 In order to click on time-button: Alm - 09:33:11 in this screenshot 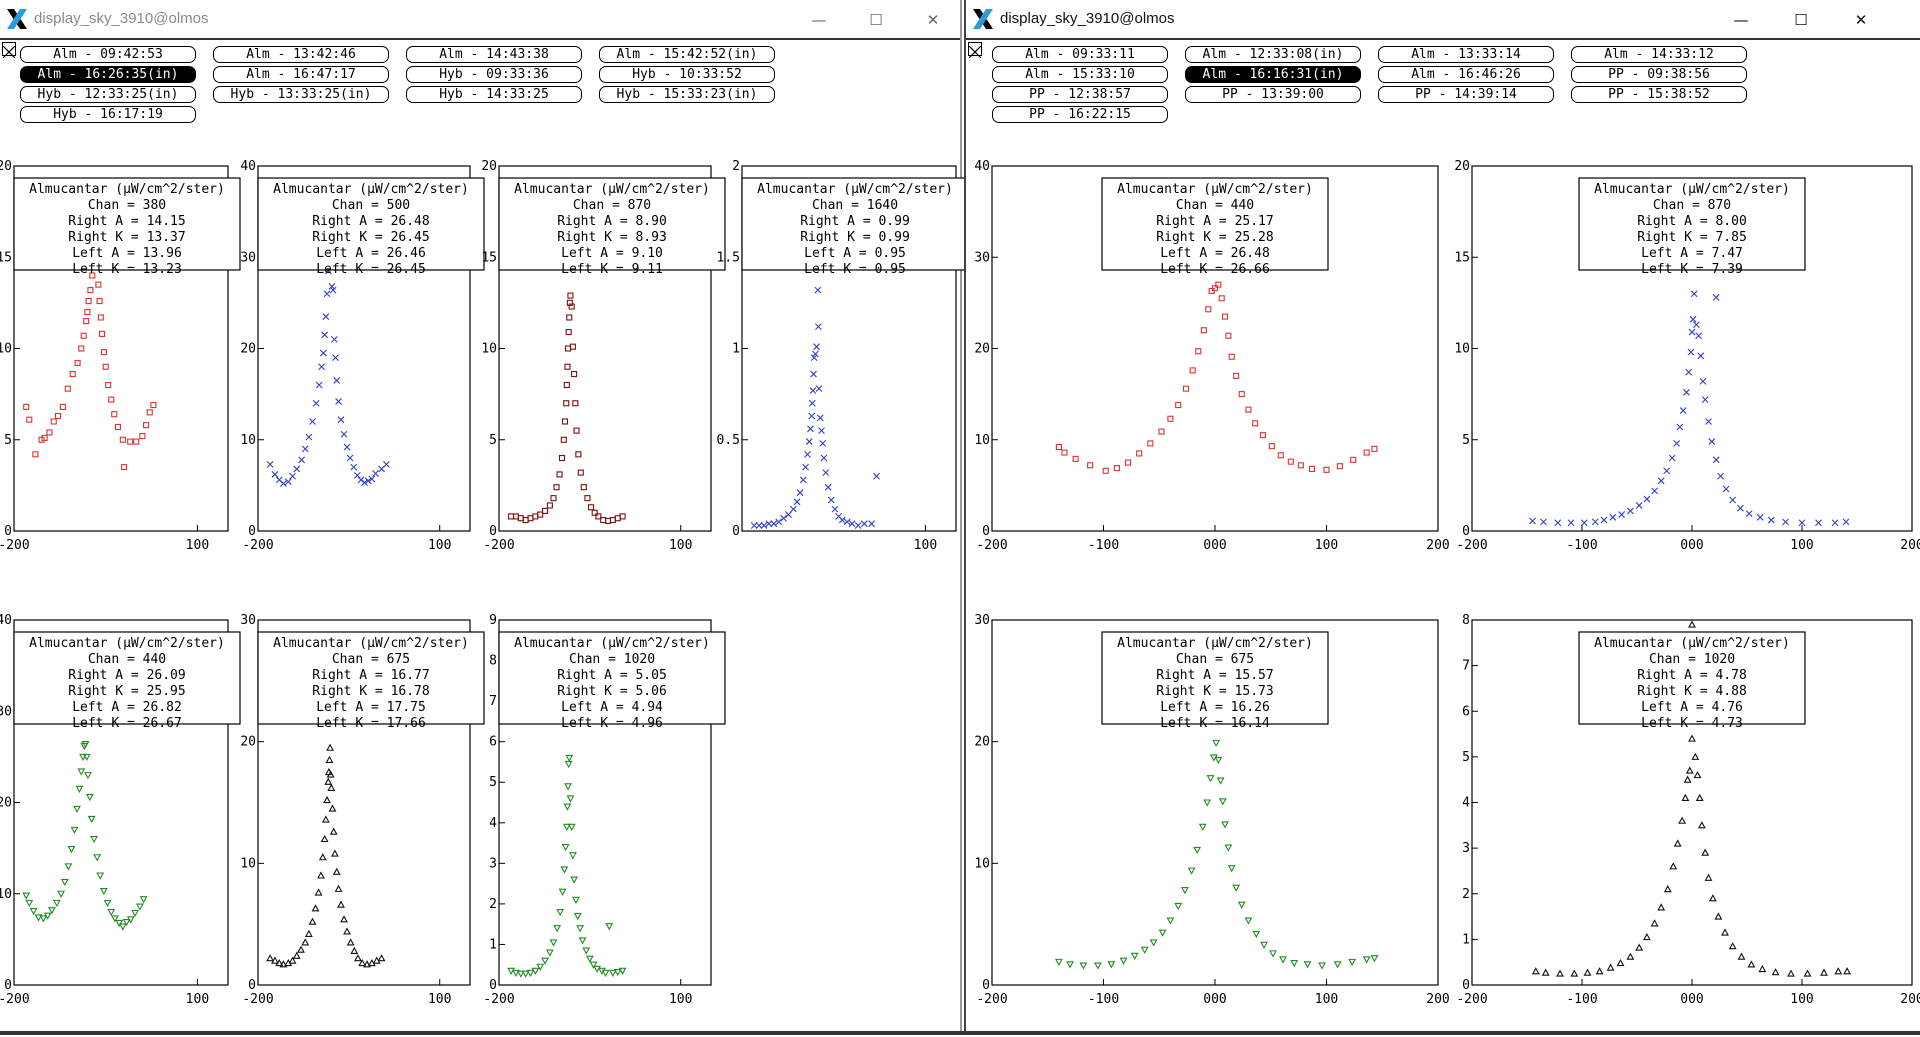, I will do `click(1080, 54)`.